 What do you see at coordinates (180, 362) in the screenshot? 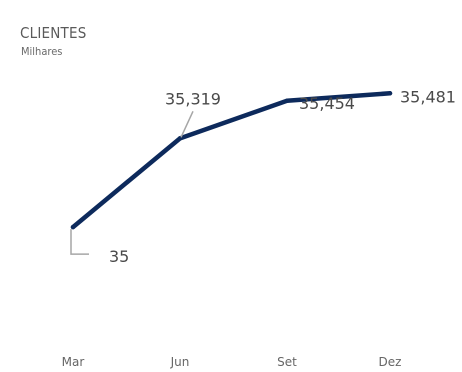
I see `x-tick-label: Jun` at bounding box center [180, 362].